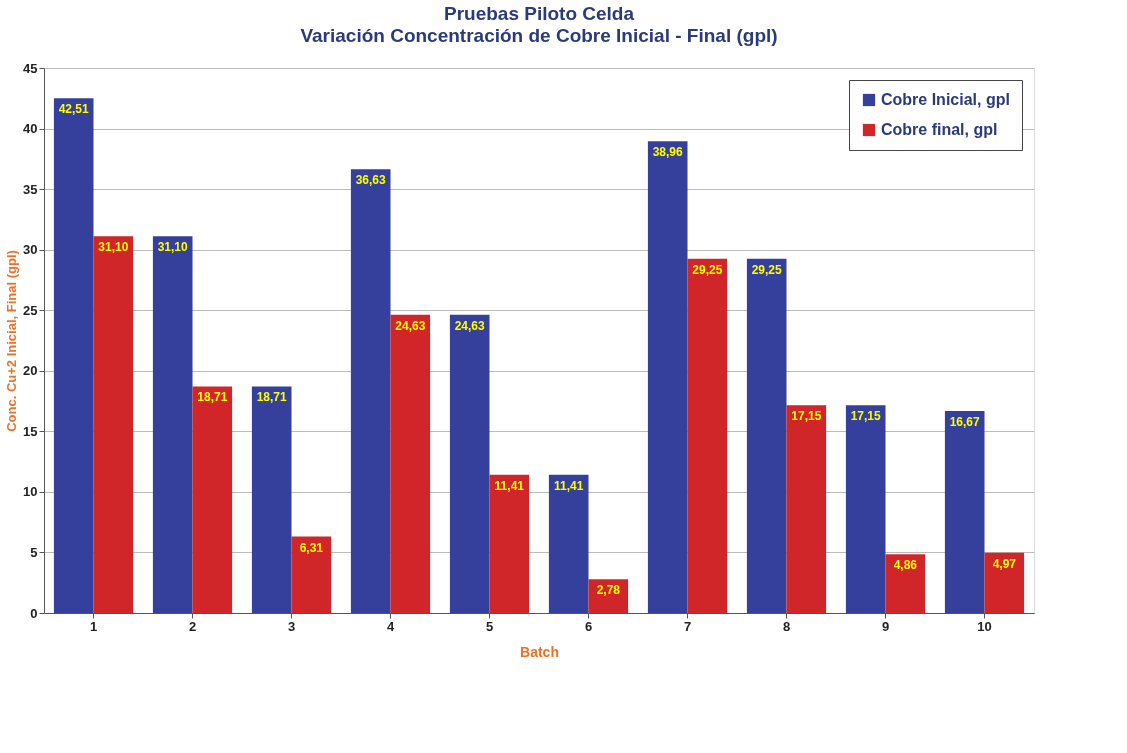  What do you see at coordinates (371, 180) in the screenshot?
I see `data-label: 36,63` at bounding box center [371, 180].